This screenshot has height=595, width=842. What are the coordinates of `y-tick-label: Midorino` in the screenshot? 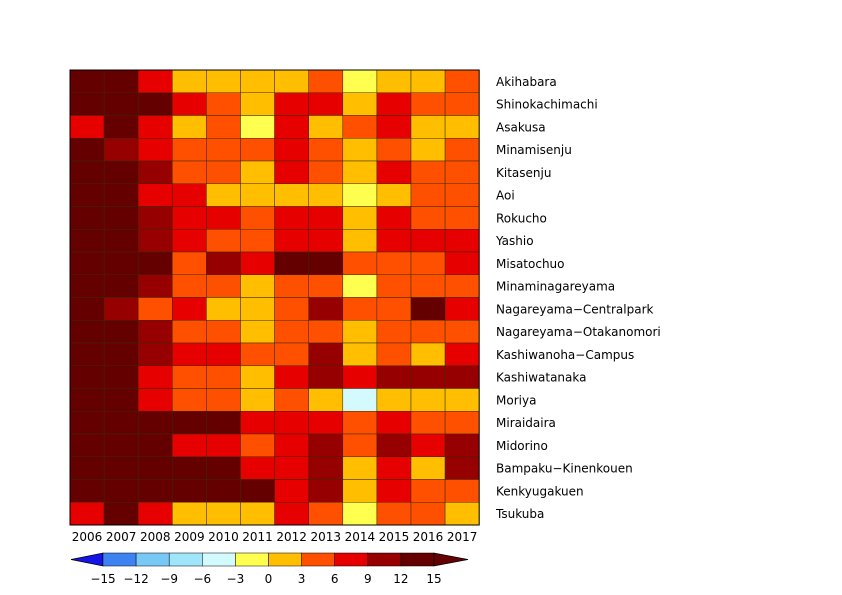 It's located at (522, 446).